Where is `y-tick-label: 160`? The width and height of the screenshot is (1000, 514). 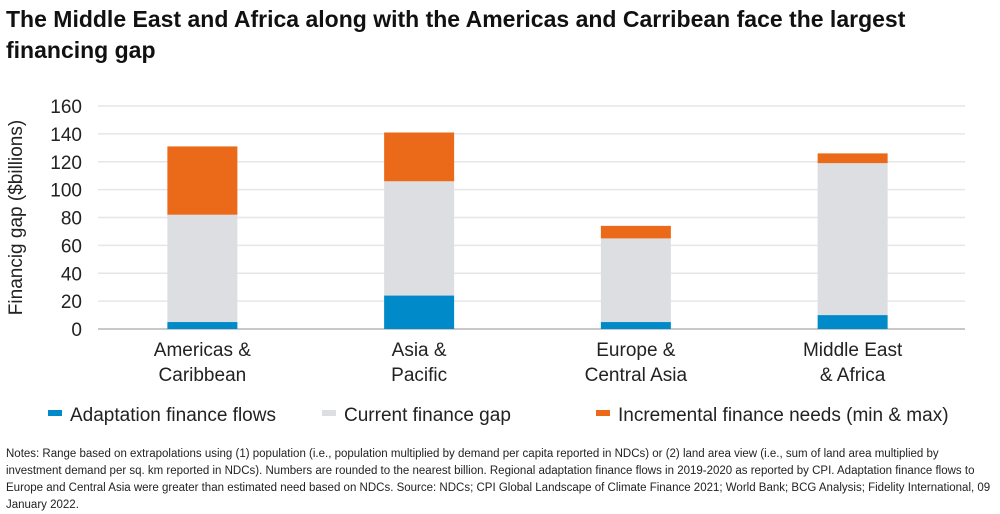 y-tick-label: 160 is located at coordinates (66, 107).